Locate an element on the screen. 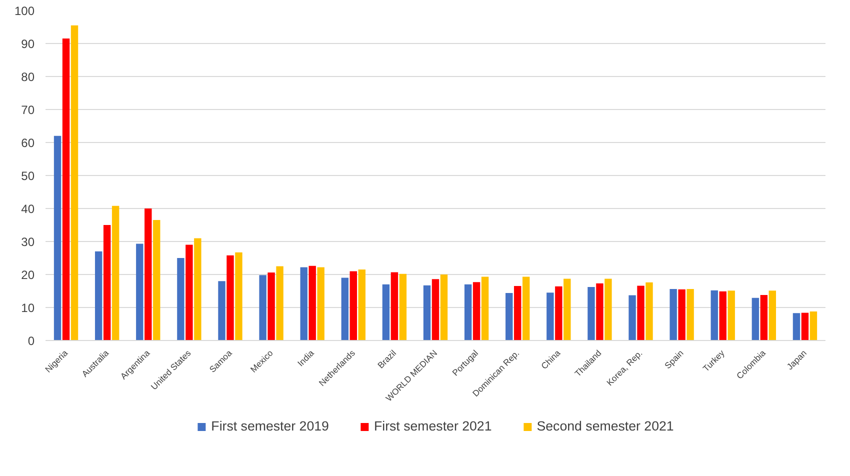 This screenshot has width=850, height=476. y-tick-label: 30 is located at coordinates (28, 242).